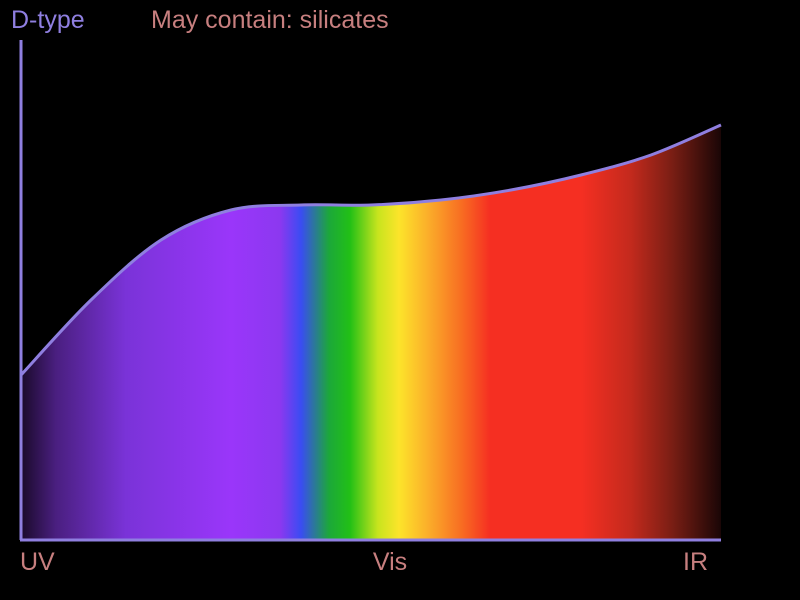 The image size is (800, 600). I want to click on x-tick-label-vis: Vis, so click(390, 562).